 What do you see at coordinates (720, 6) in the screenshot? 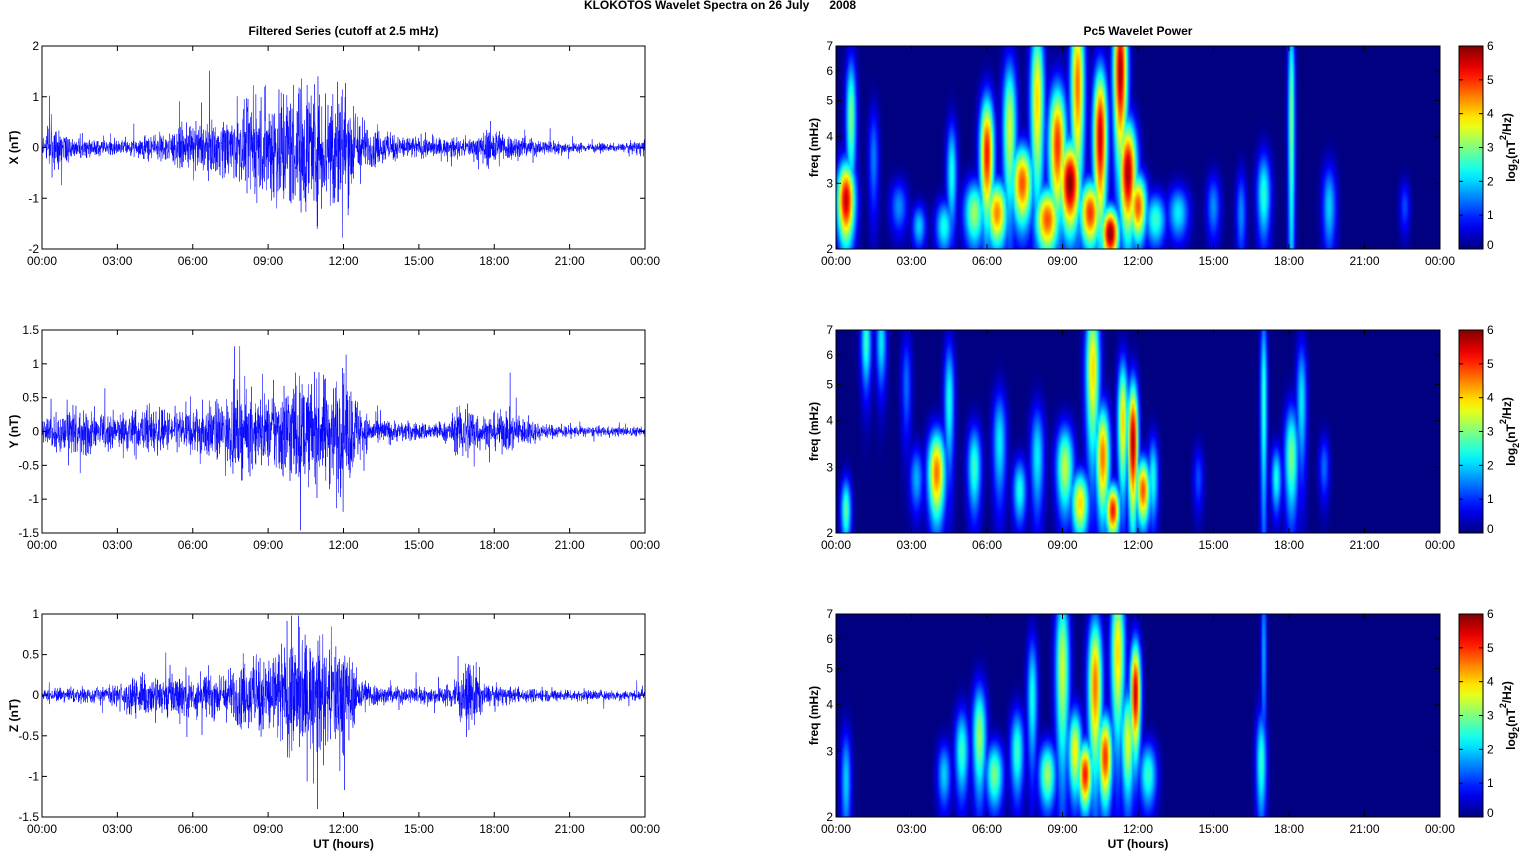
I see `figure-title: KLOKOTOS Wavelet Spectra on 26 July 2008` at bounding box center [720, 6].